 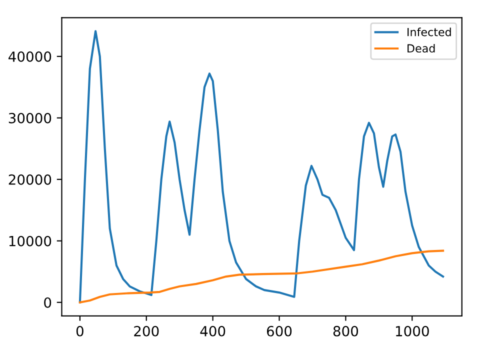 What do you see at coordinates (429, 32) in the screenshot?
I see `legend-label: Infected` at bounding box center [429, 32].